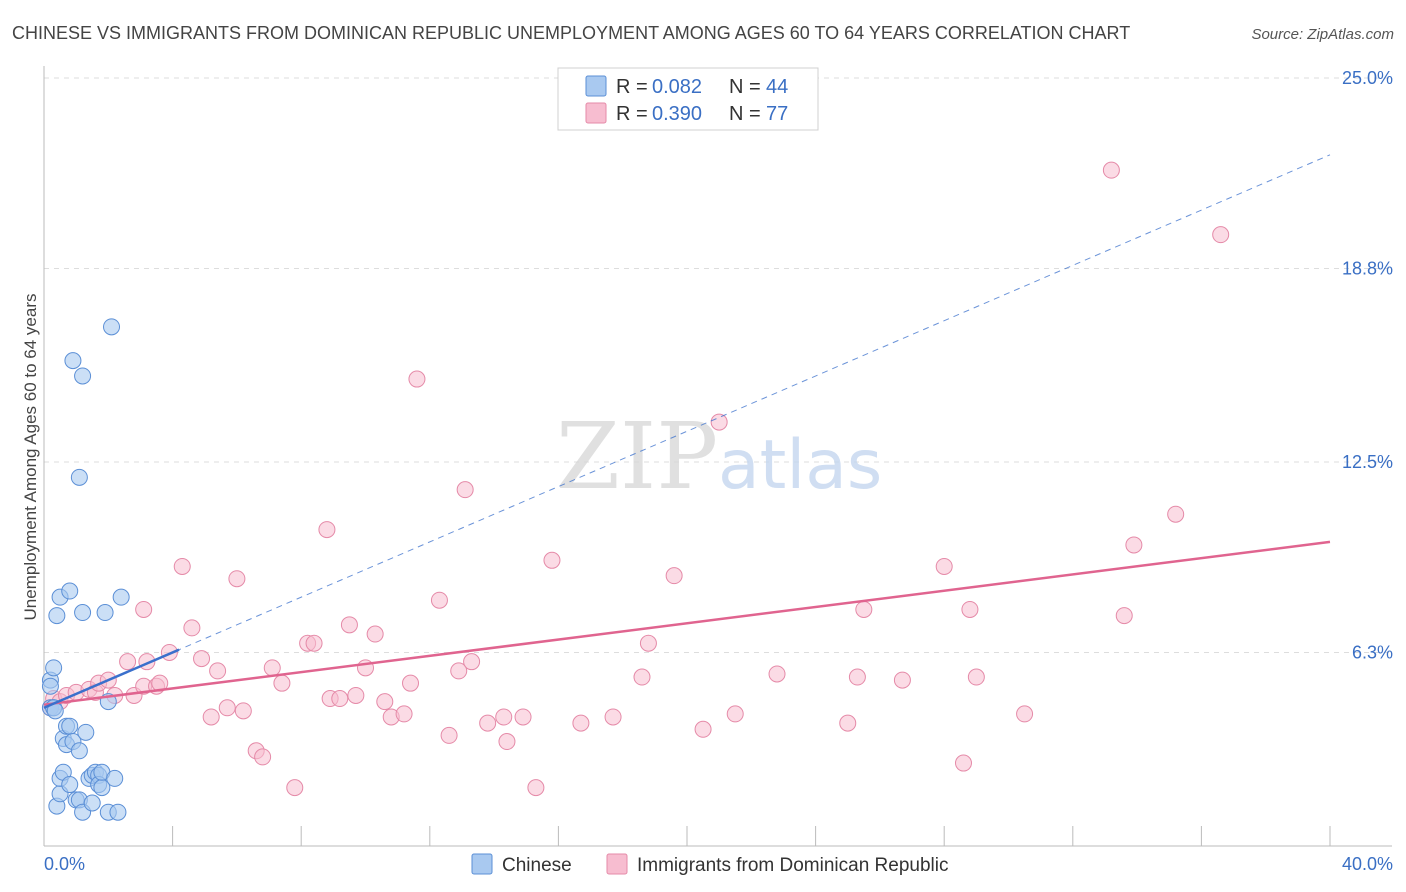 The width and height of the screenshot is (1406, 892). What do you see at coordinates (1367, 78) in the screenshot?
I see `y-tick-label-3: 25.0%` at bounding box center [1367, 78].